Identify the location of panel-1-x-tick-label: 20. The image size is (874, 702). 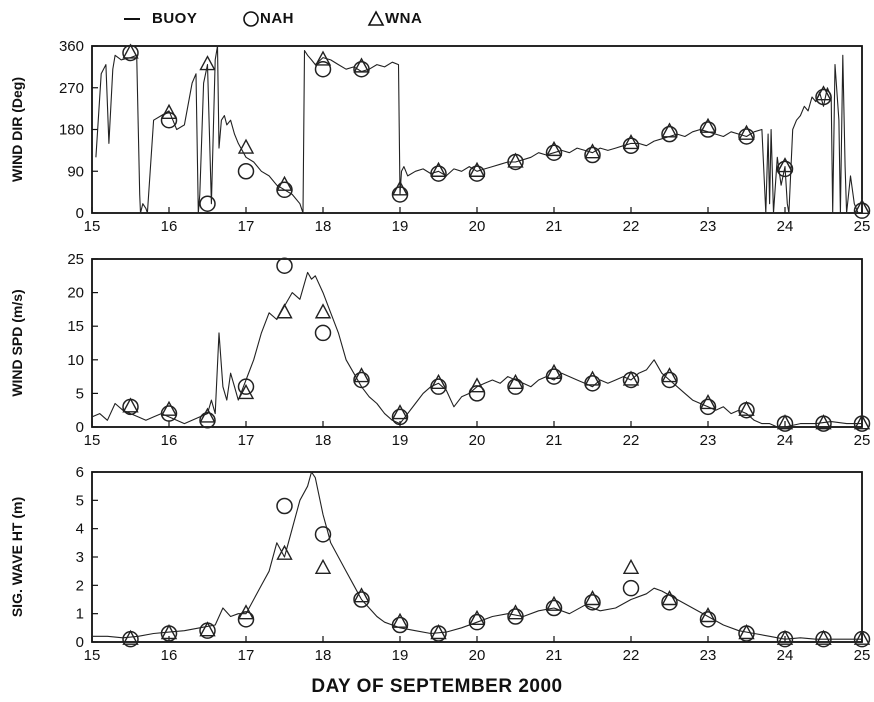
(477, 226).